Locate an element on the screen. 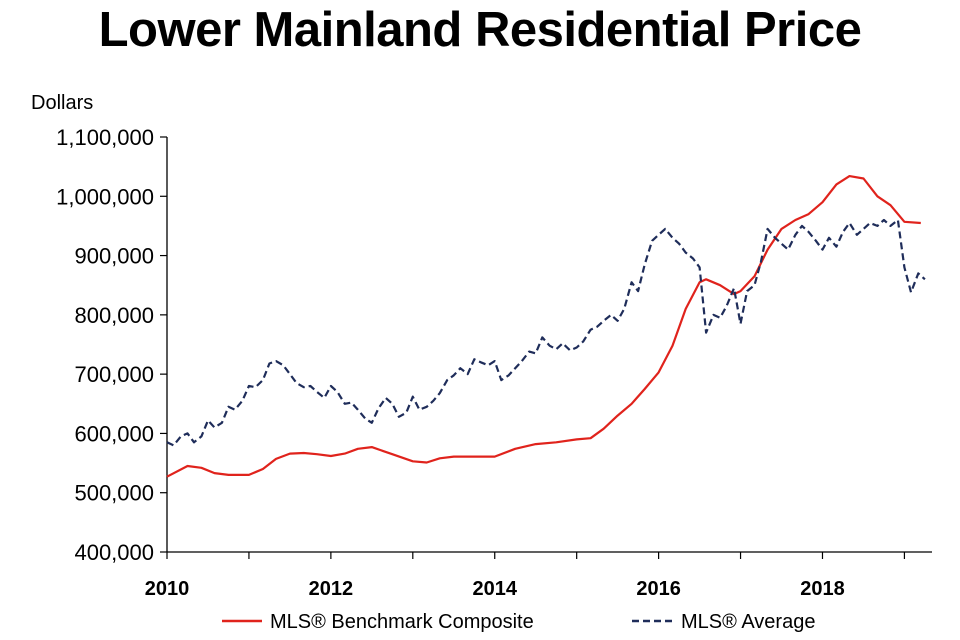  chart-title: Lower Mainland Residential Price is located at coordinates (480, 30).